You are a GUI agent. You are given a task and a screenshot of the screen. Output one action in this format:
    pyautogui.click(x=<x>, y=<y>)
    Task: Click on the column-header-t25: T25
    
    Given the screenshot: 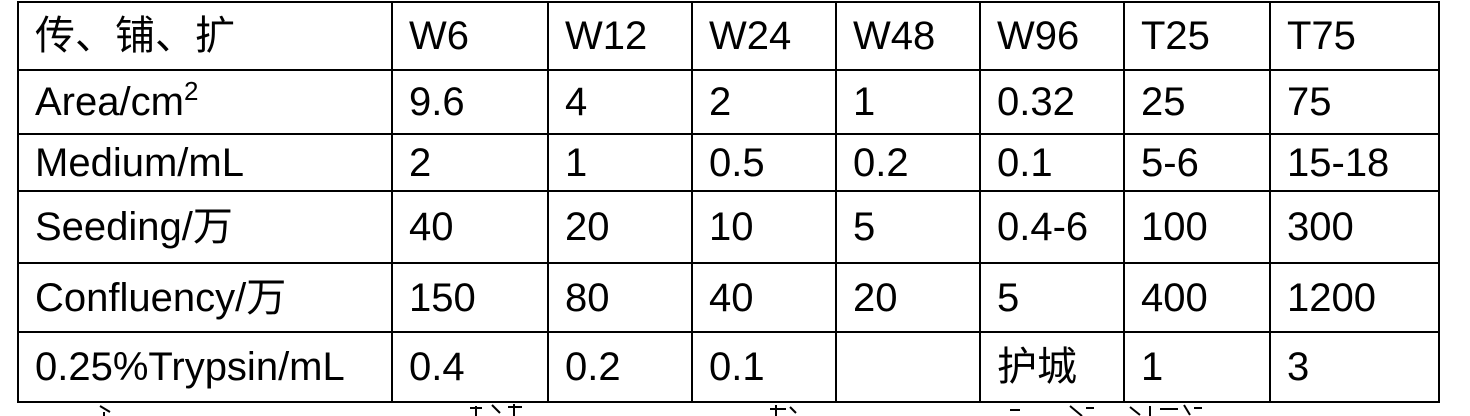 What is the action you would take?
    pyautogui.click(x=1197, y=36)
    